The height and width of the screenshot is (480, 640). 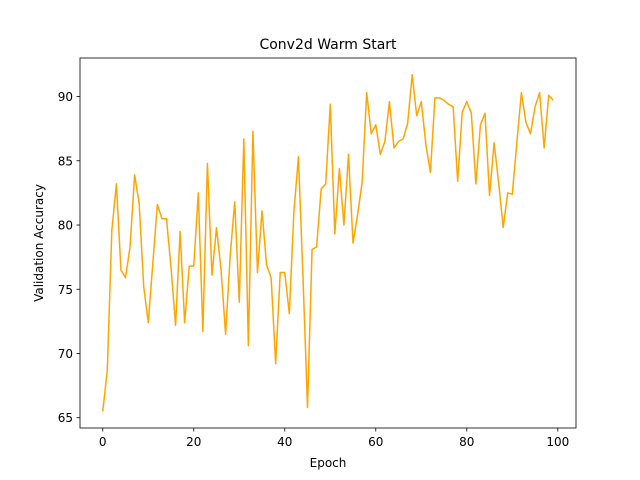 What do you see at coordinates (65, 290) in the screenshot?
I see `y-tick-label: 75` at bounding box center [65, 290].